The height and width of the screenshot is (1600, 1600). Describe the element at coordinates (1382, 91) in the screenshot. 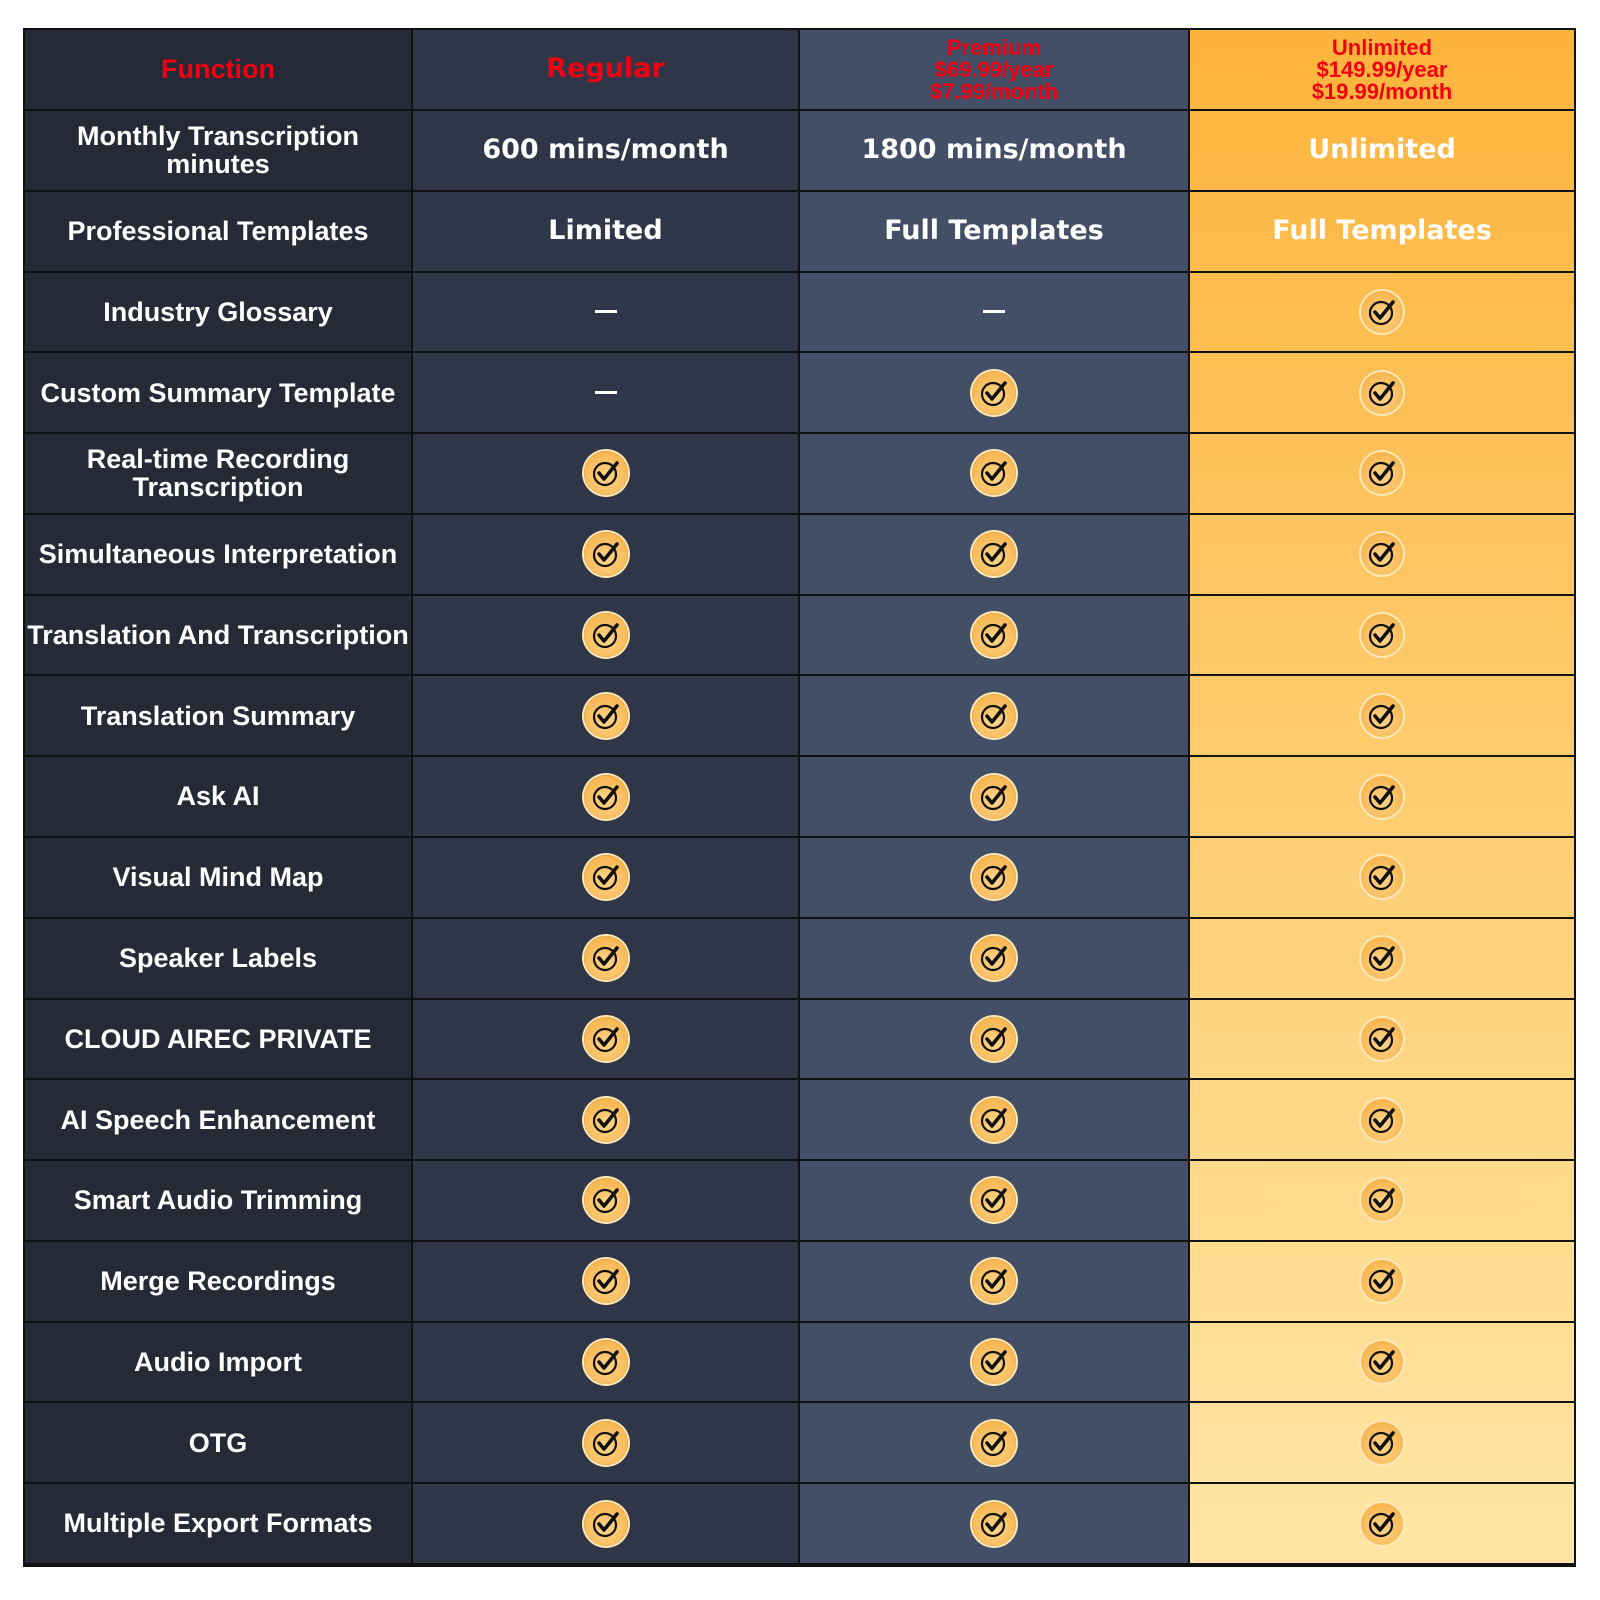

I see `unlimited-monthly-price: $19.99/month` at that location.